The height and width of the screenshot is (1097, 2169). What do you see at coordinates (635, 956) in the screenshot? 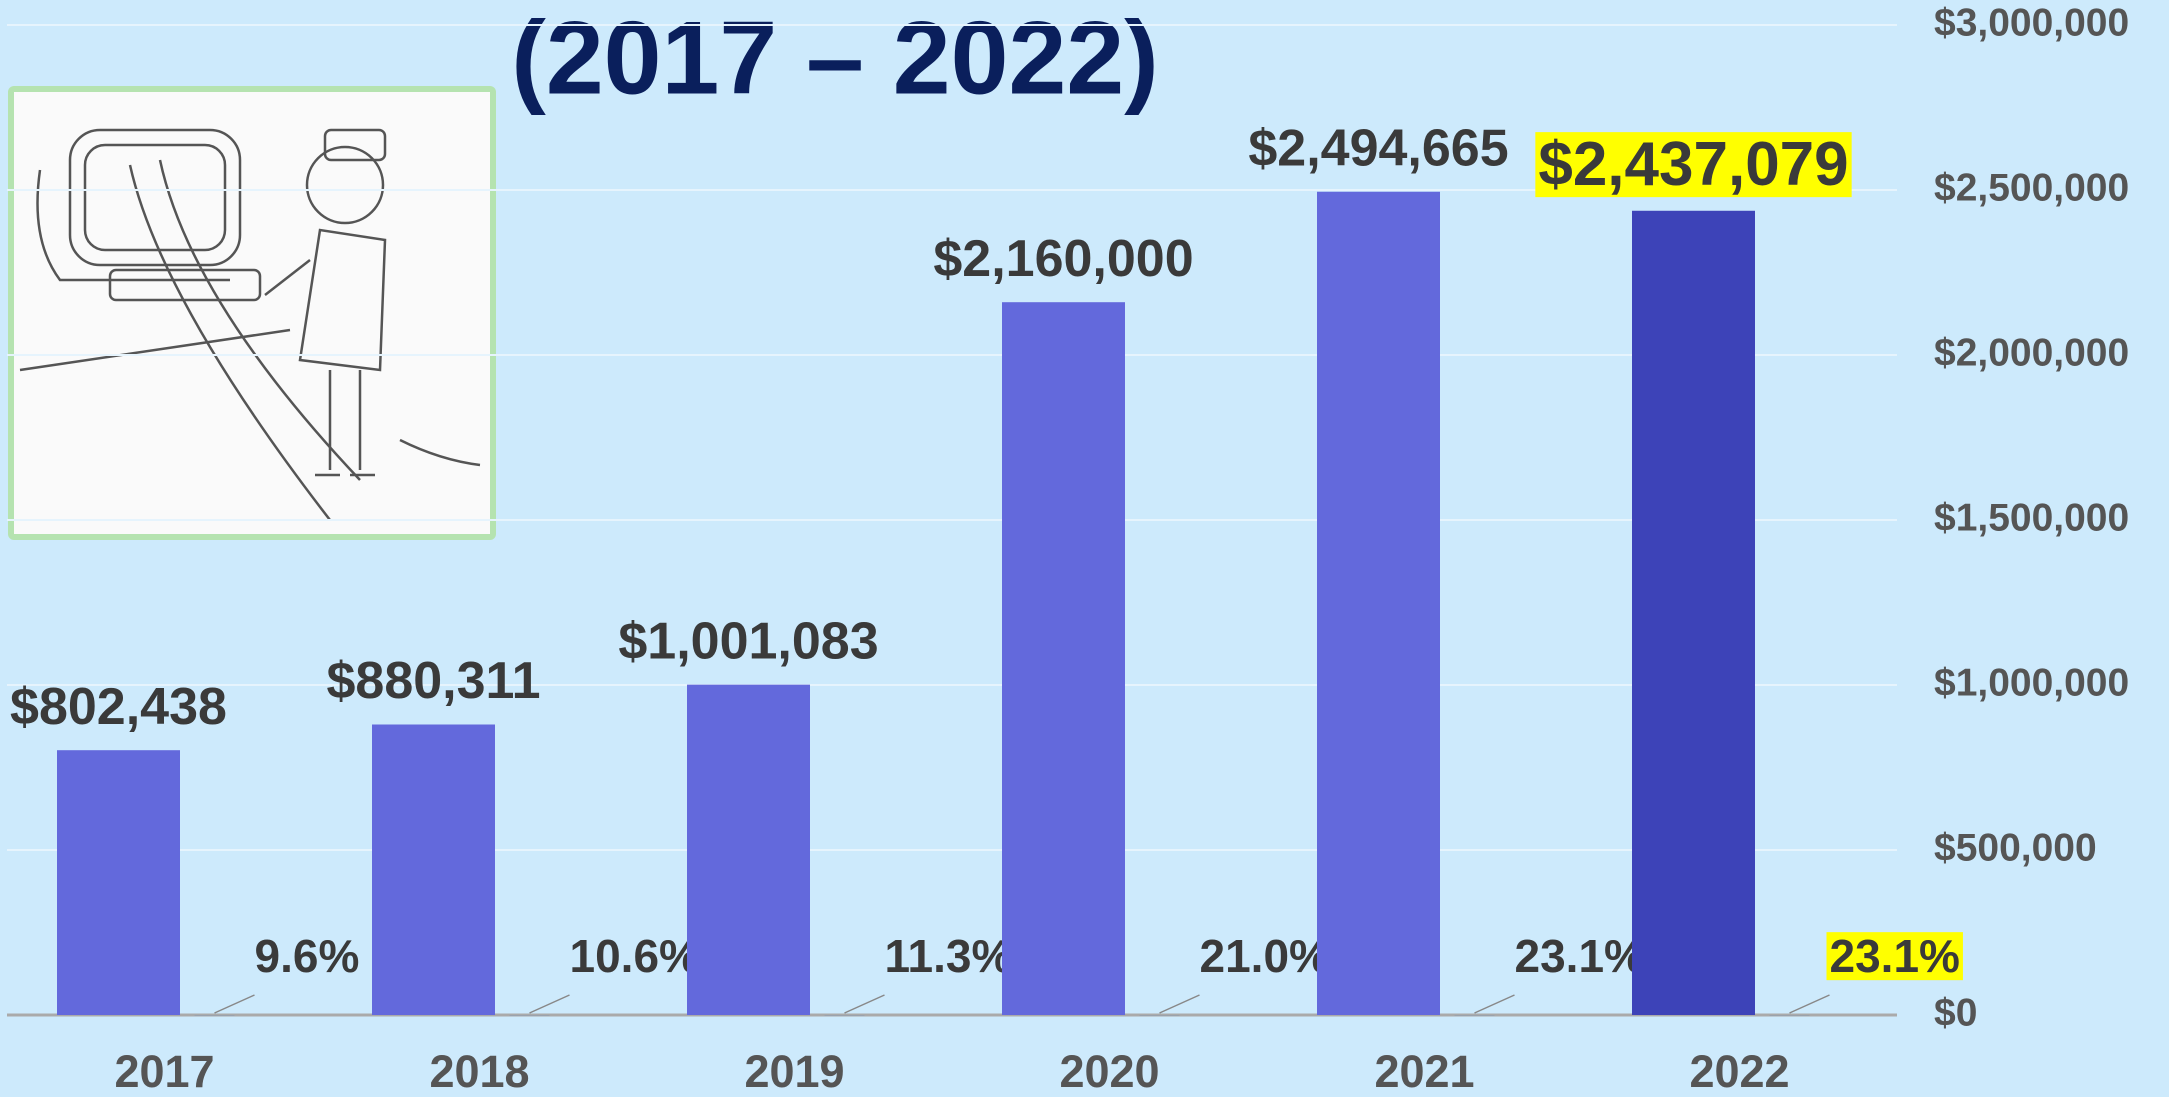
I see `data-label: 10.6%` at bounding box center [635, 956].